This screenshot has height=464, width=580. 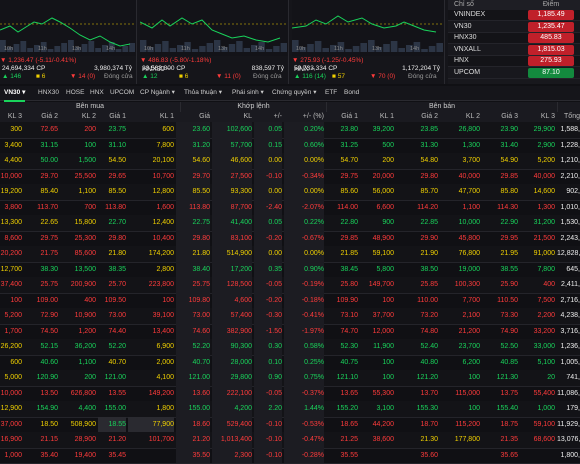 What do you see at coordinates (460, 332) in the screenshot?
I see `table-cell: 21,200` at bounding box center [460, 332].